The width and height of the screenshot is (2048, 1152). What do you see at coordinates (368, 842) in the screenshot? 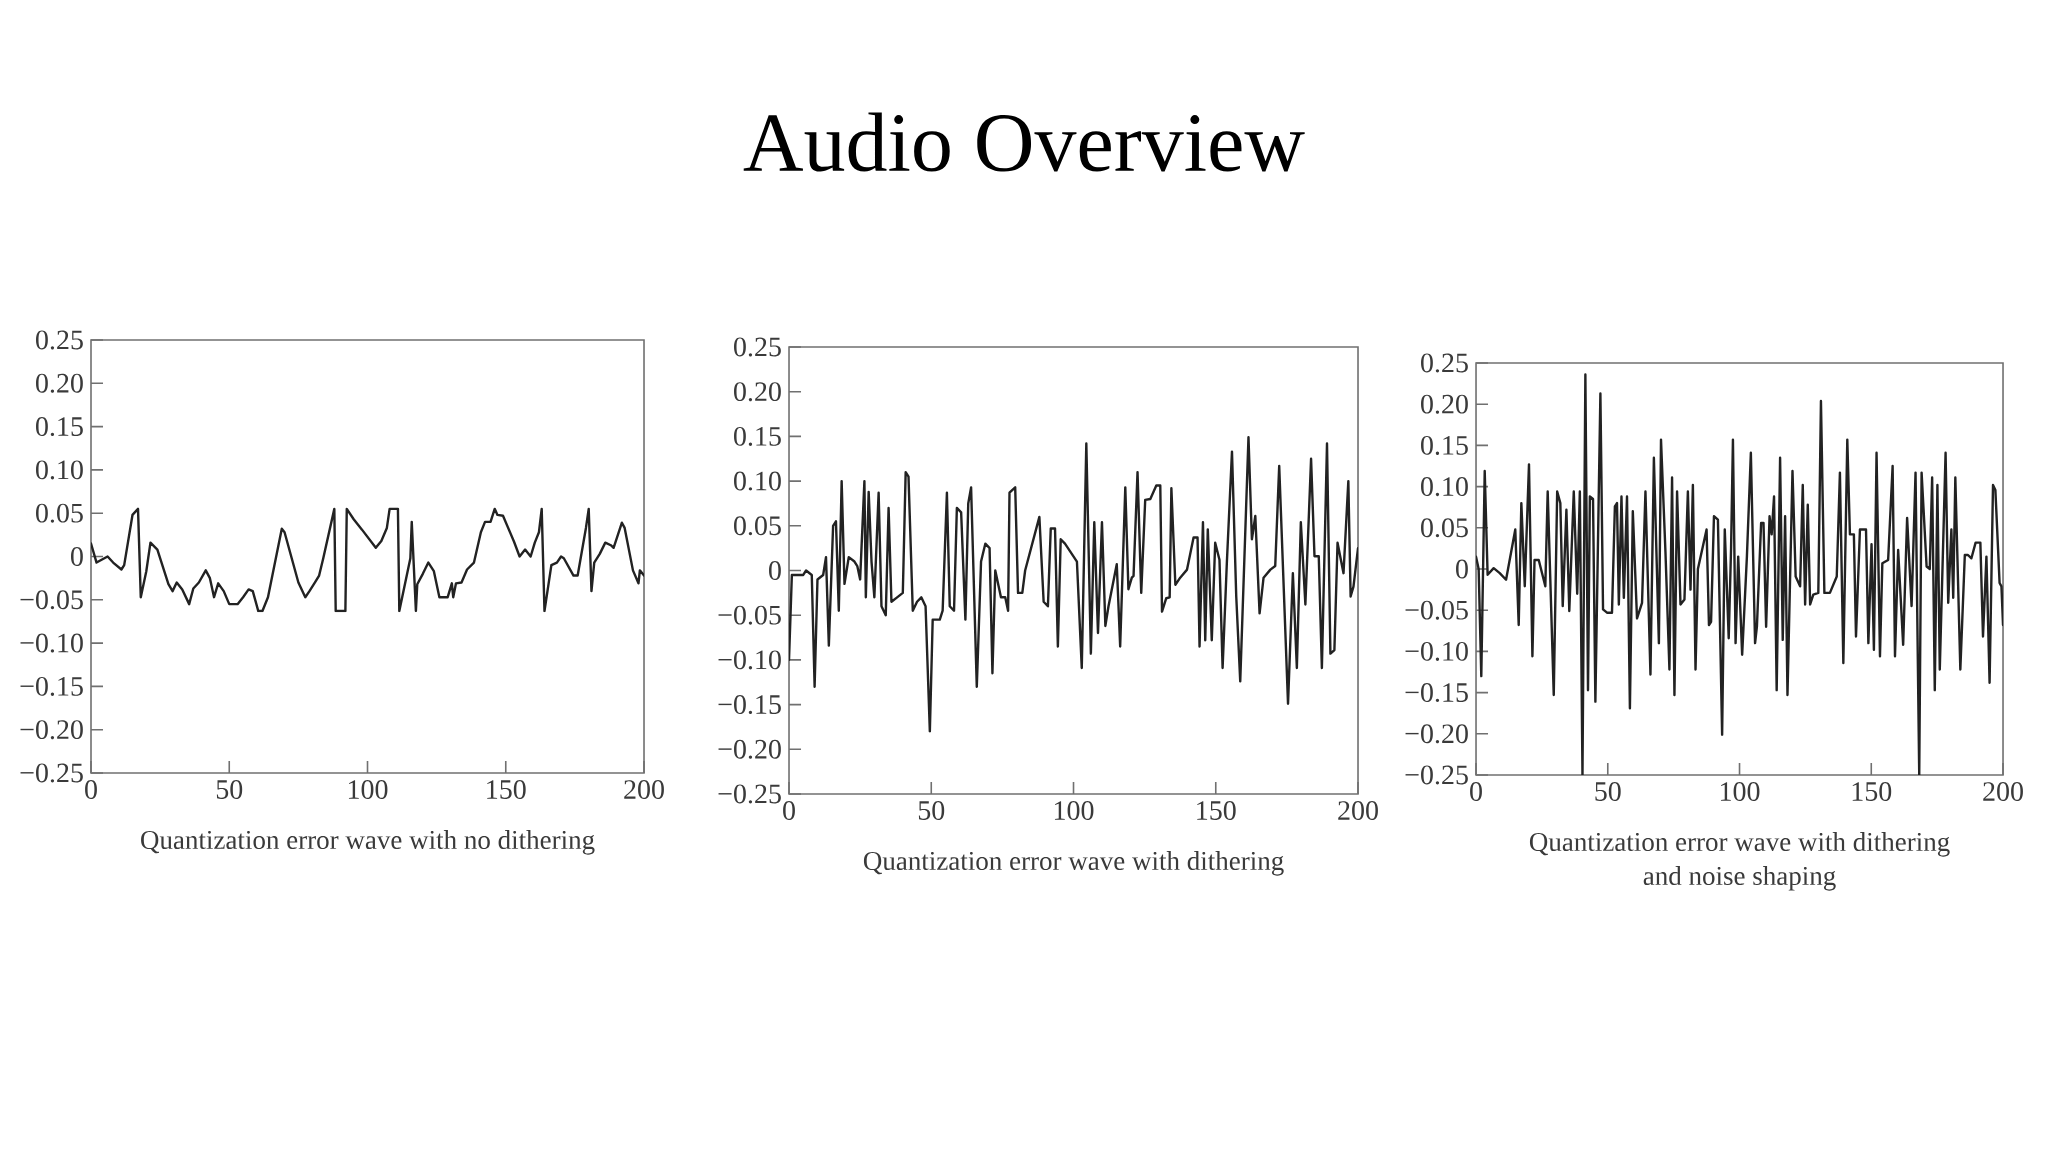
I see `x-axis-title: Quantization error wave with no dithering` at bounding box center [368, 842].